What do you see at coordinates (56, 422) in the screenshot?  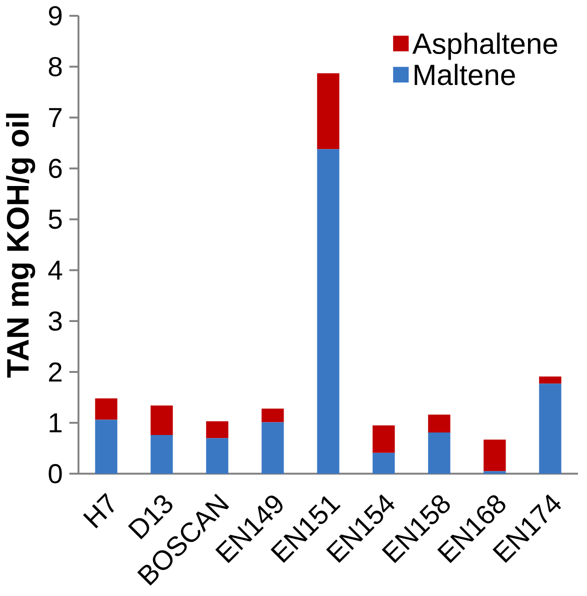 I see `y-tick-label: 1` at bounding box center [56, 422].